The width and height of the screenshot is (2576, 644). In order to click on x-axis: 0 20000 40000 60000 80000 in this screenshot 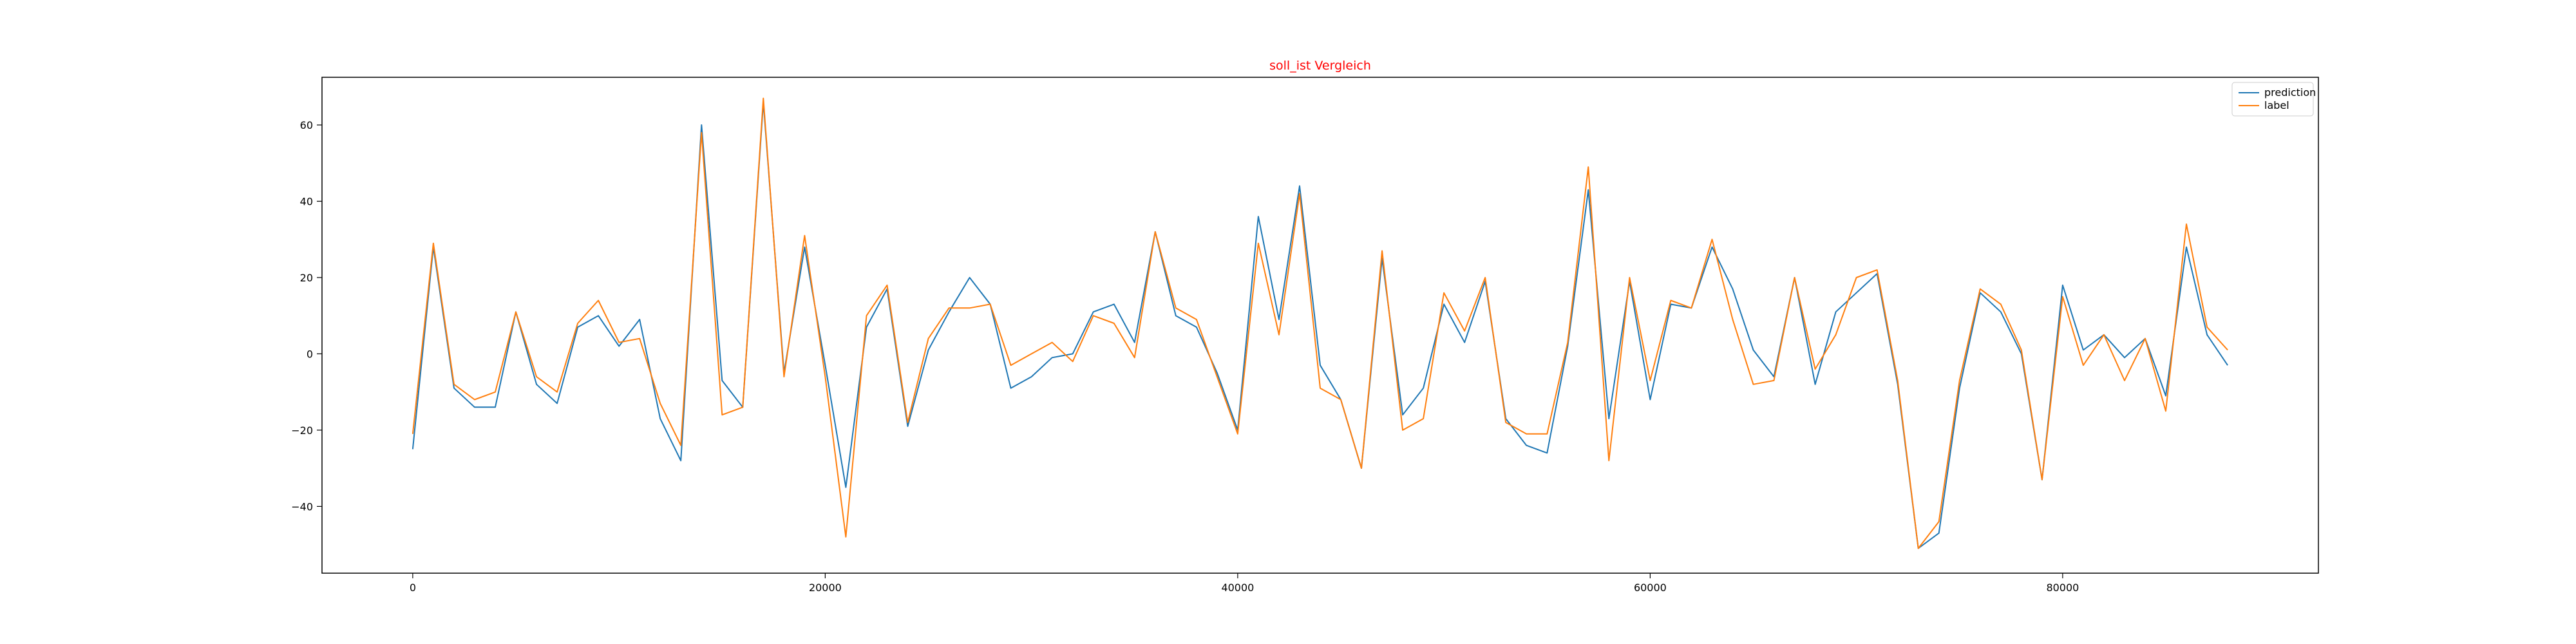, I will do `click(1244, 583)`.